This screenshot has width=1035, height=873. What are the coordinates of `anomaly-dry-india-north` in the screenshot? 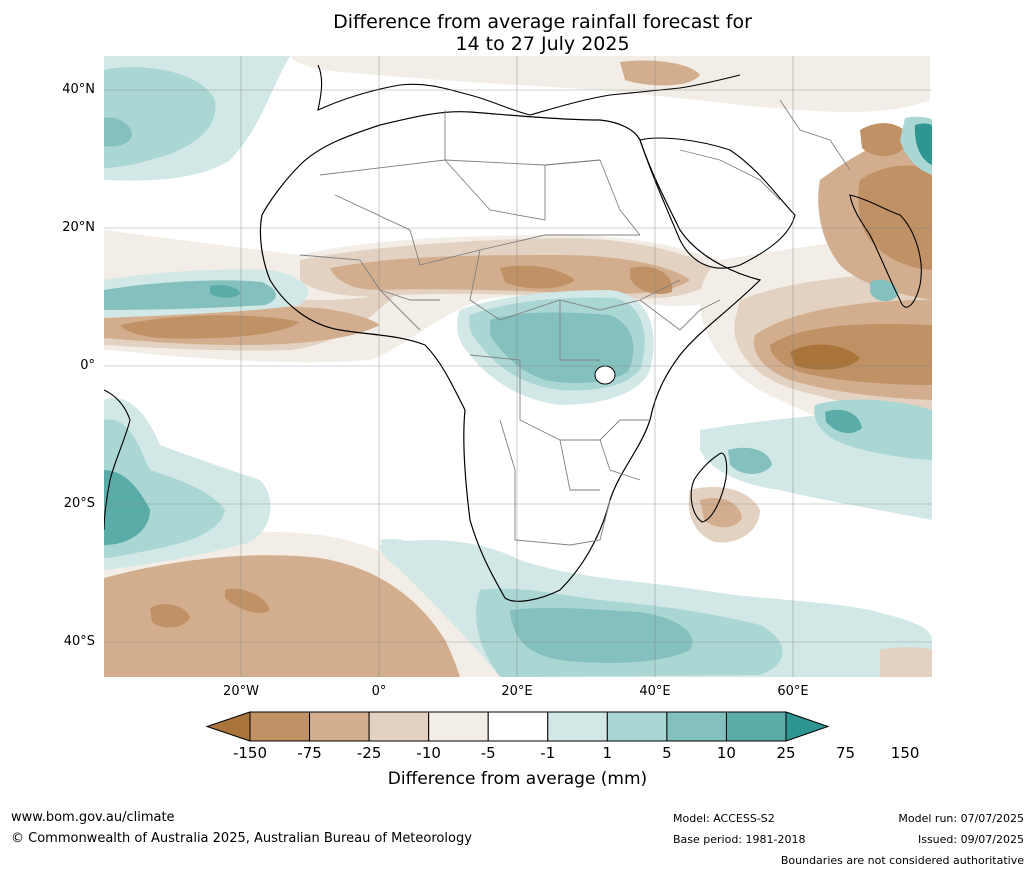 It's located at (885, 140).